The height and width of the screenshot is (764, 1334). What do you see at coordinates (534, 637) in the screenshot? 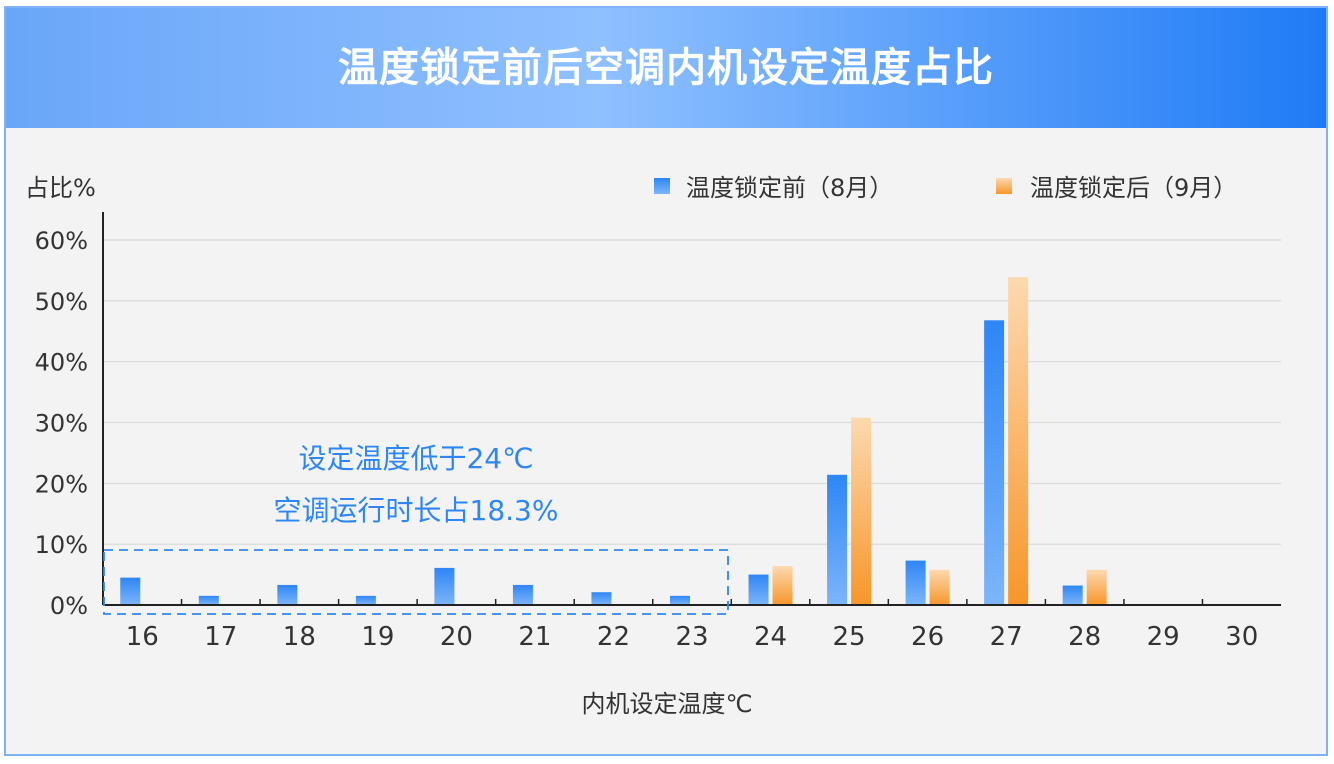
I see `x-tick-label: 21` at bounding box center [534, 637].